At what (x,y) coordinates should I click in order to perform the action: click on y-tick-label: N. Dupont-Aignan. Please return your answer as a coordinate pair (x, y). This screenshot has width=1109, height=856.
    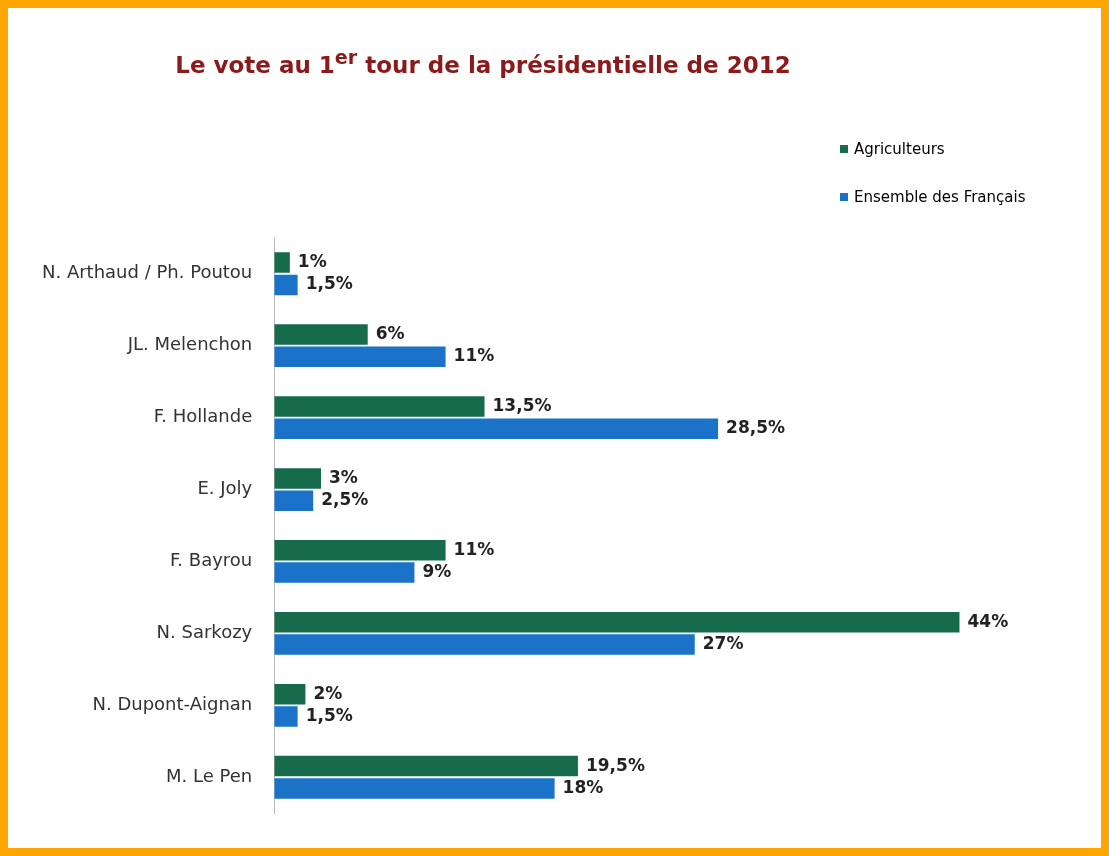
    Looking at the image, I should click on (172, 703).